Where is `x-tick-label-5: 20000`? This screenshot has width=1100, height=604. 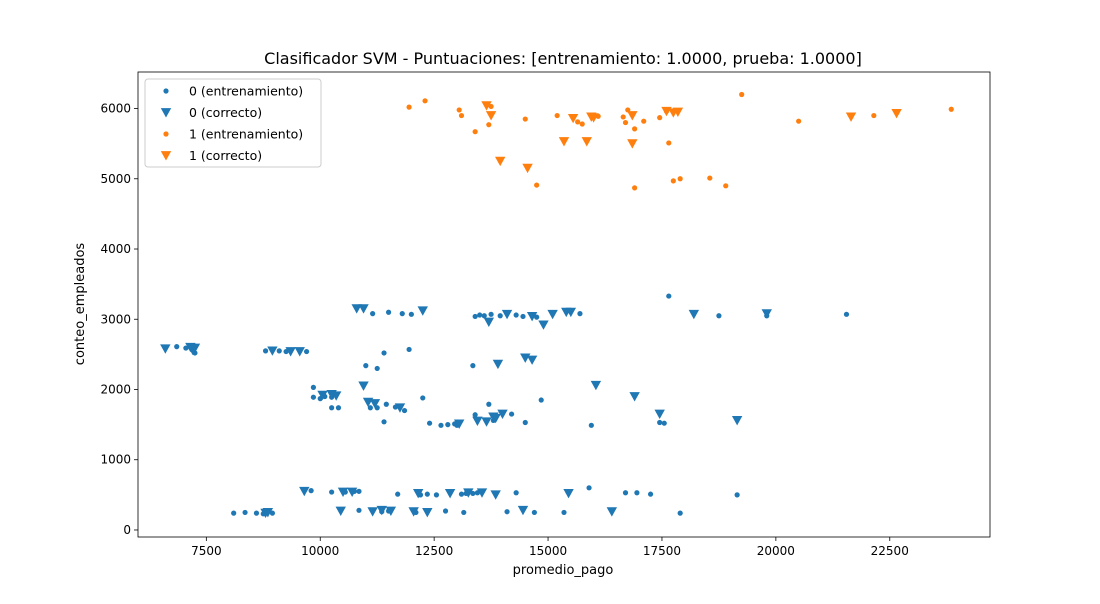 x-tick-label-5: 20000 is located at coordinates (776, 551).